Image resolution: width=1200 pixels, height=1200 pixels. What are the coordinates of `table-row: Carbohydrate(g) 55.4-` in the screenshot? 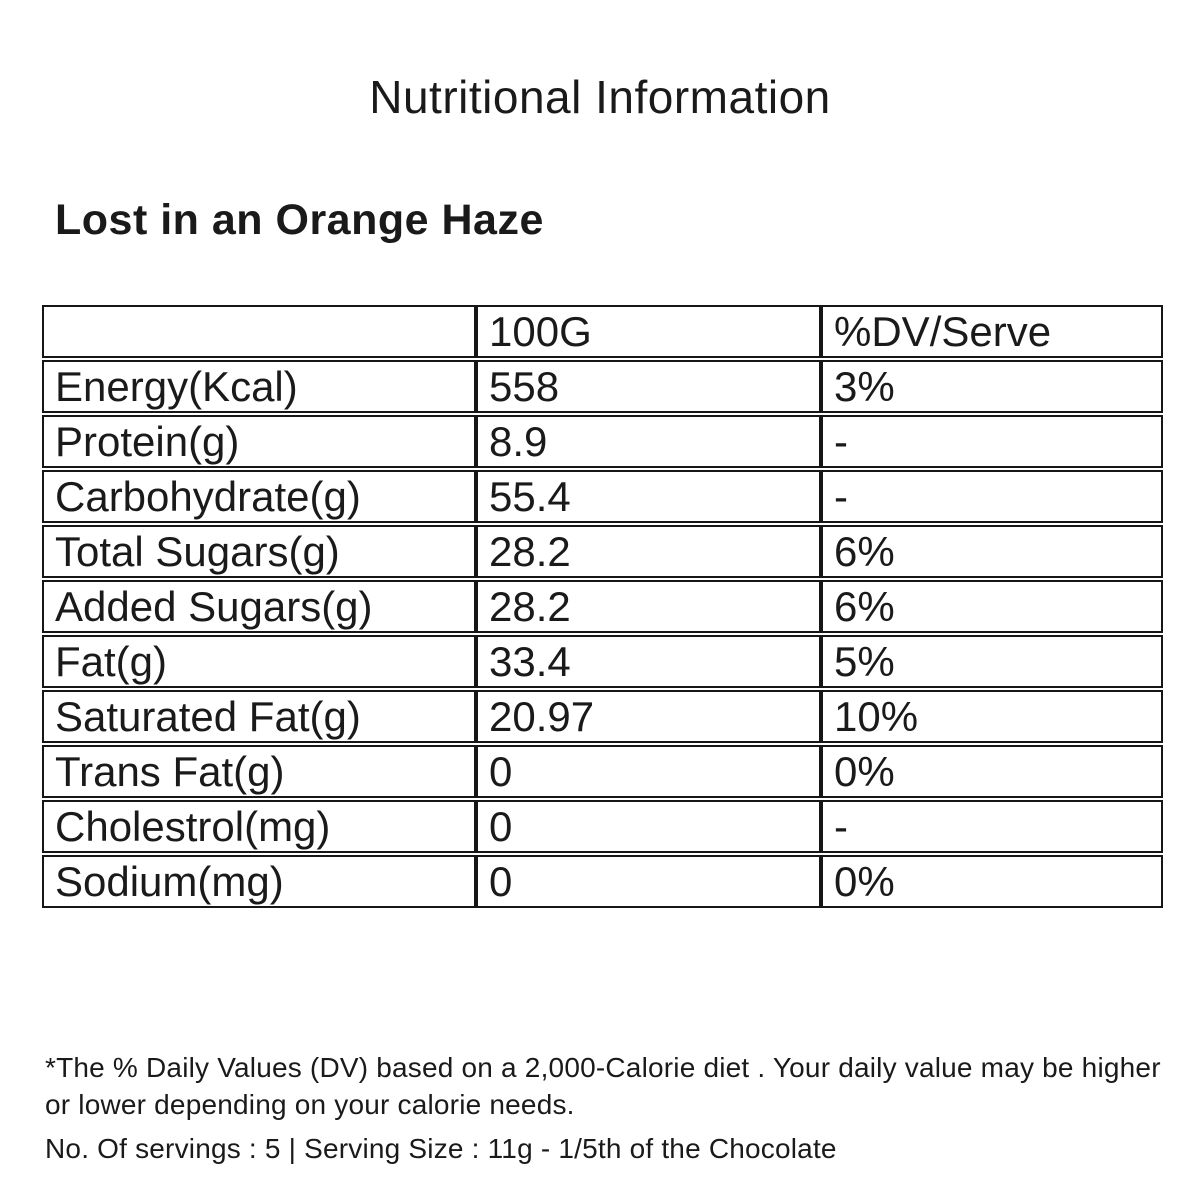 It's located at (602, 496).